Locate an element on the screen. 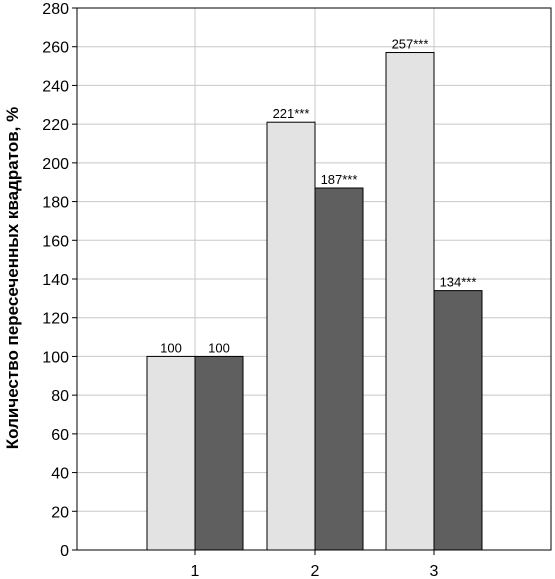  y-tick-label: 140 is located at coordinates (55, 280).